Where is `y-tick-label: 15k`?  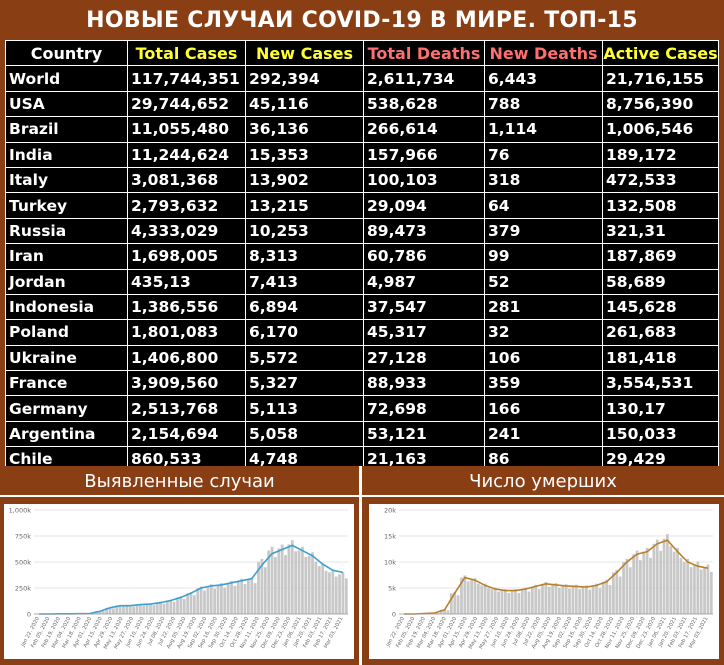
y-tick-label: 15k is located at coordinates (390, 537).